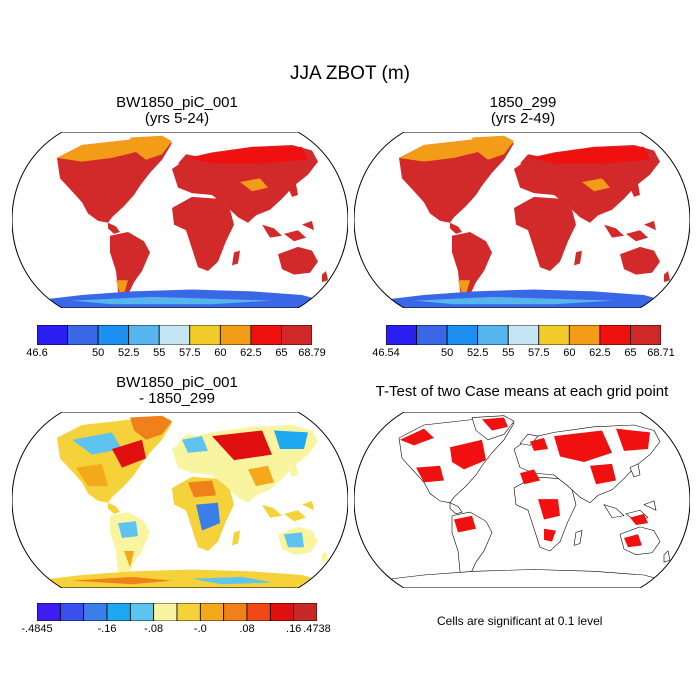 The height and width of the screenshot is (700, 700). I want to click on colorbar-1-tick-label: 68.79, so click(312, 353).